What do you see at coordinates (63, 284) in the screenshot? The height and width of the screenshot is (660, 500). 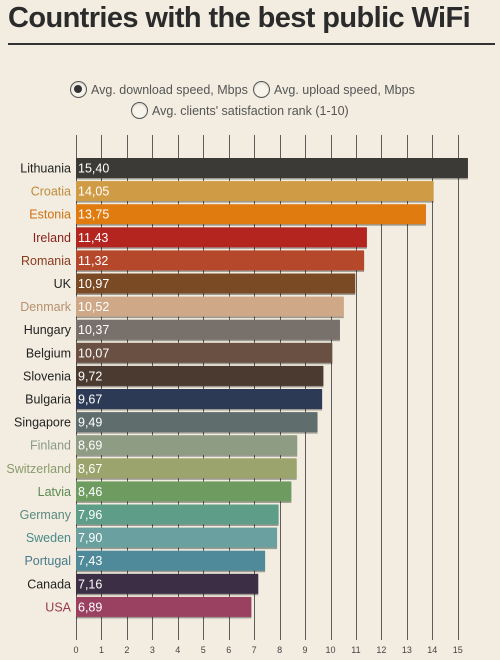 I see `category-label: UK` at bounding box center [63, 284].